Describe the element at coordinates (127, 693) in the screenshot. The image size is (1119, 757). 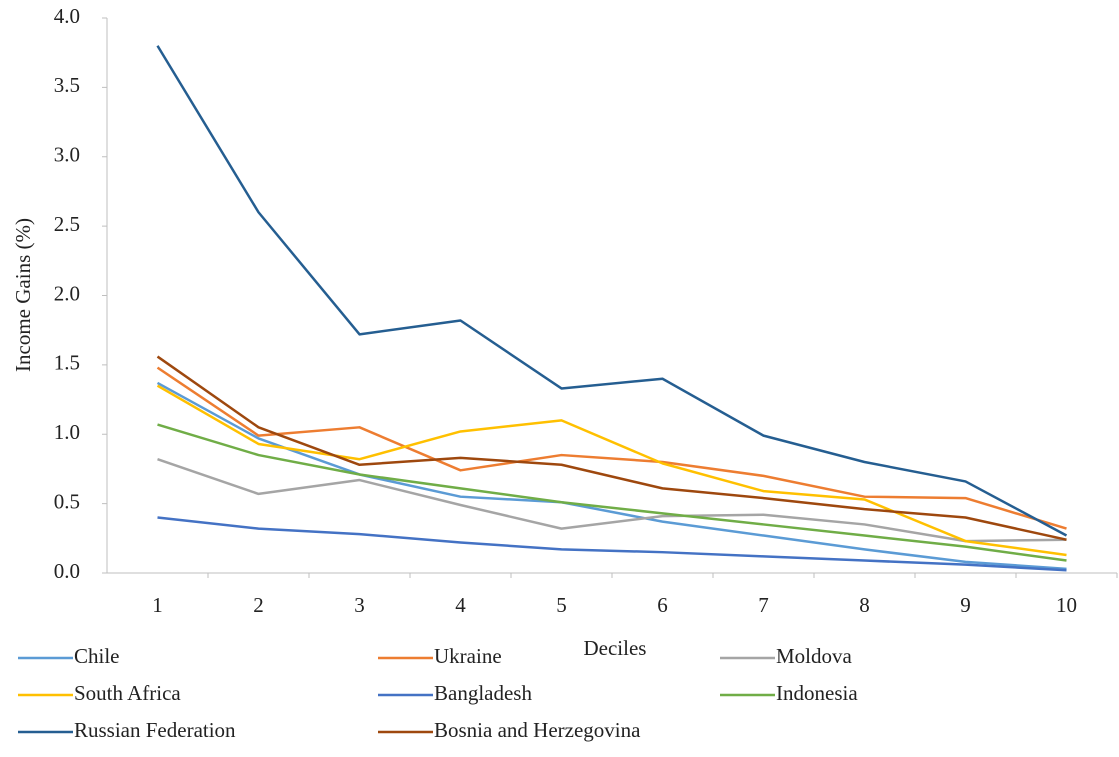
I see `legend-label: South Africa` at that location.